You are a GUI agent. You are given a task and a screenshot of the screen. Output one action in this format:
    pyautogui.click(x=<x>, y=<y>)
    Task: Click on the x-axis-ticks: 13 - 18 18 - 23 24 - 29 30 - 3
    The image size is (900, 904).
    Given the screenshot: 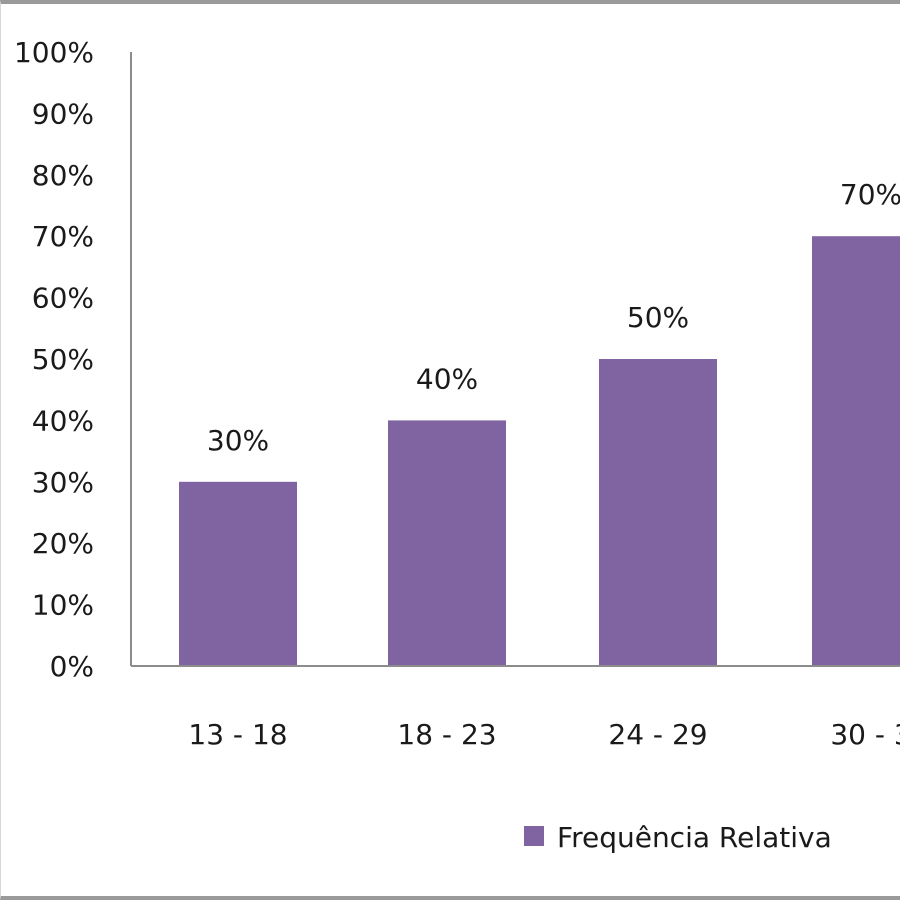 What is the action you would take?
    pyautogui.click(x=544, y=734)
    